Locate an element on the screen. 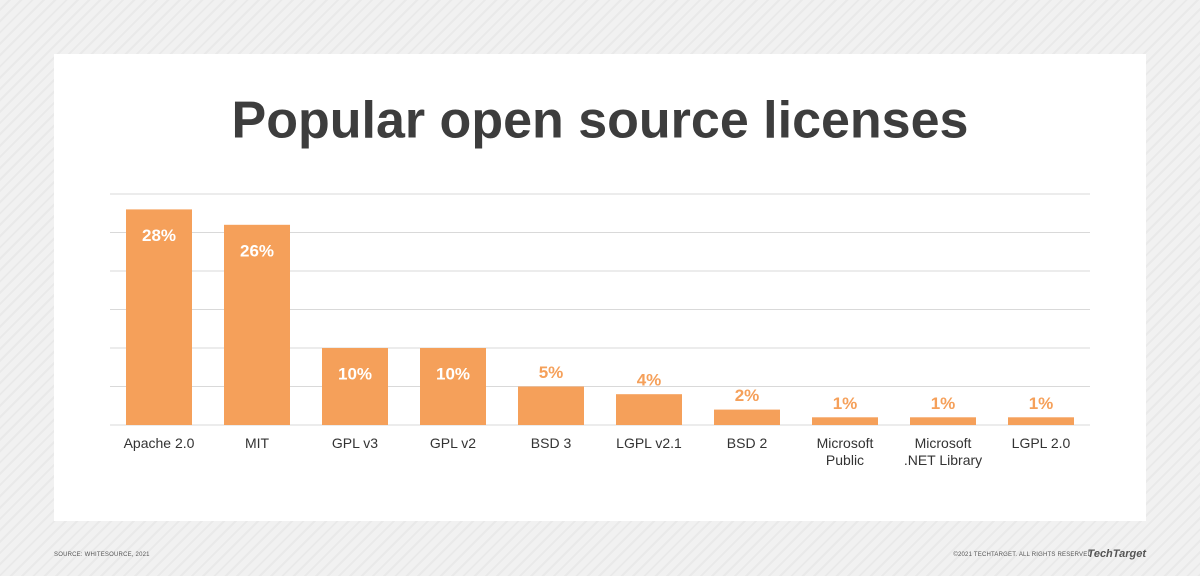  x-tick-label: BSD 2 is located at coordinates (747, 443).